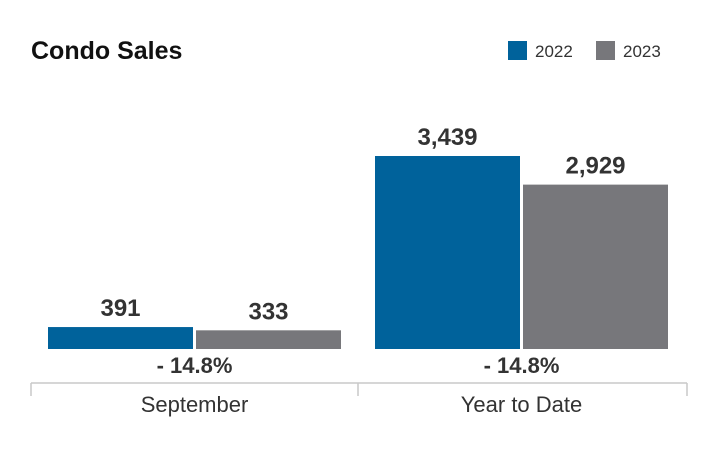  I want to click on bar-september-2022, so click(120, 338).